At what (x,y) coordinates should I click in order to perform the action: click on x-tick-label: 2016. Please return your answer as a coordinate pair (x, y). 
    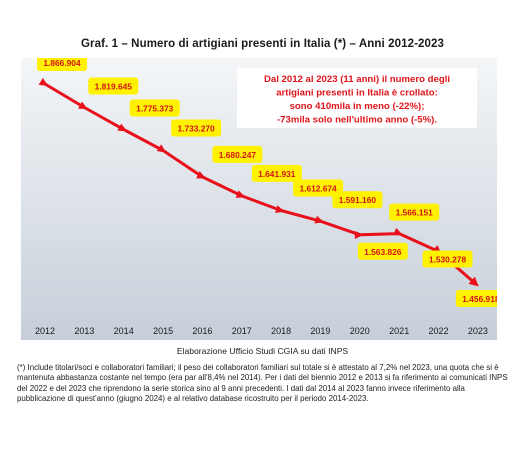
    Looking at the image, I should click on (202, 331).